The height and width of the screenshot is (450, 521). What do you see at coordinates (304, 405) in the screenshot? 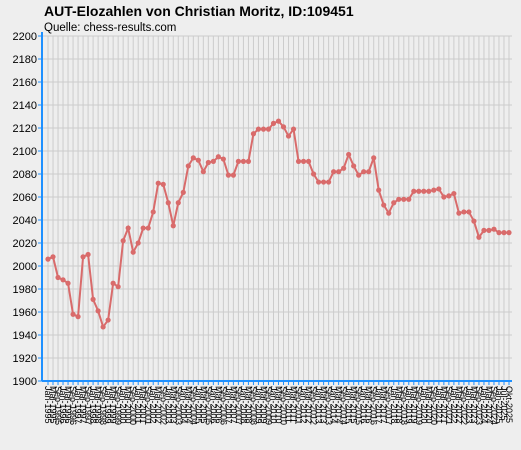
I see `x-tick-label: Jan-2012` at bounding box center [304, 405].